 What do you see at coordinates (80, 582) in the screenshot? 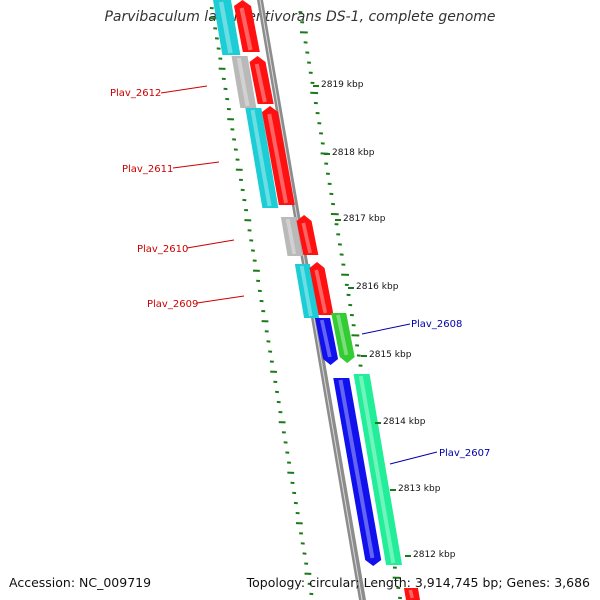
I see `accession-text: Accession: NC_009719` at bounding box center [80, 582].